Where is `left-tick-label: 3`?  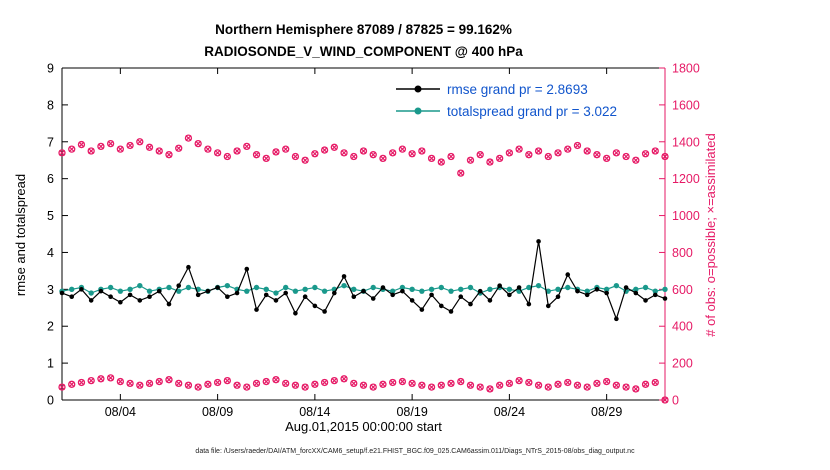
left-tick-label: 3 is located at coordinates (50, 290).